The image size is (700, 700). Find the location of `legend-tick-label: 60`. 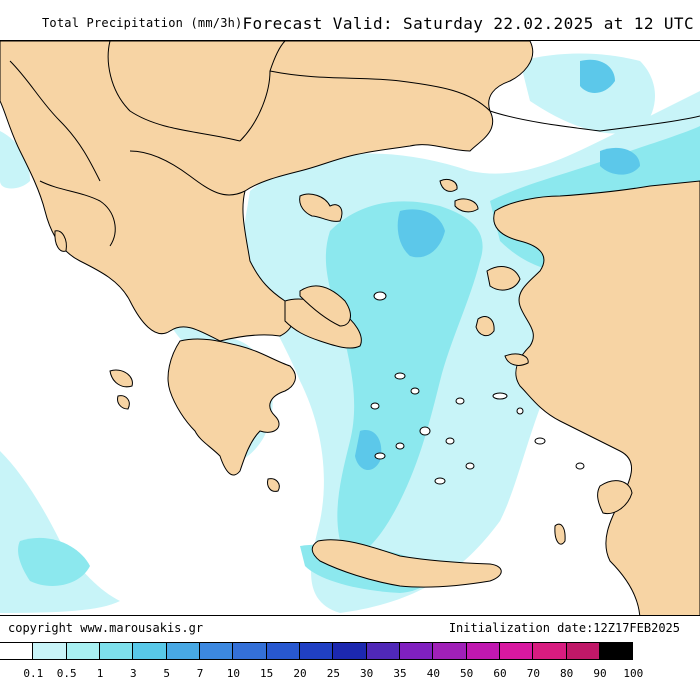

legend-tick-label: 60 is located at coordinates (500, 673).